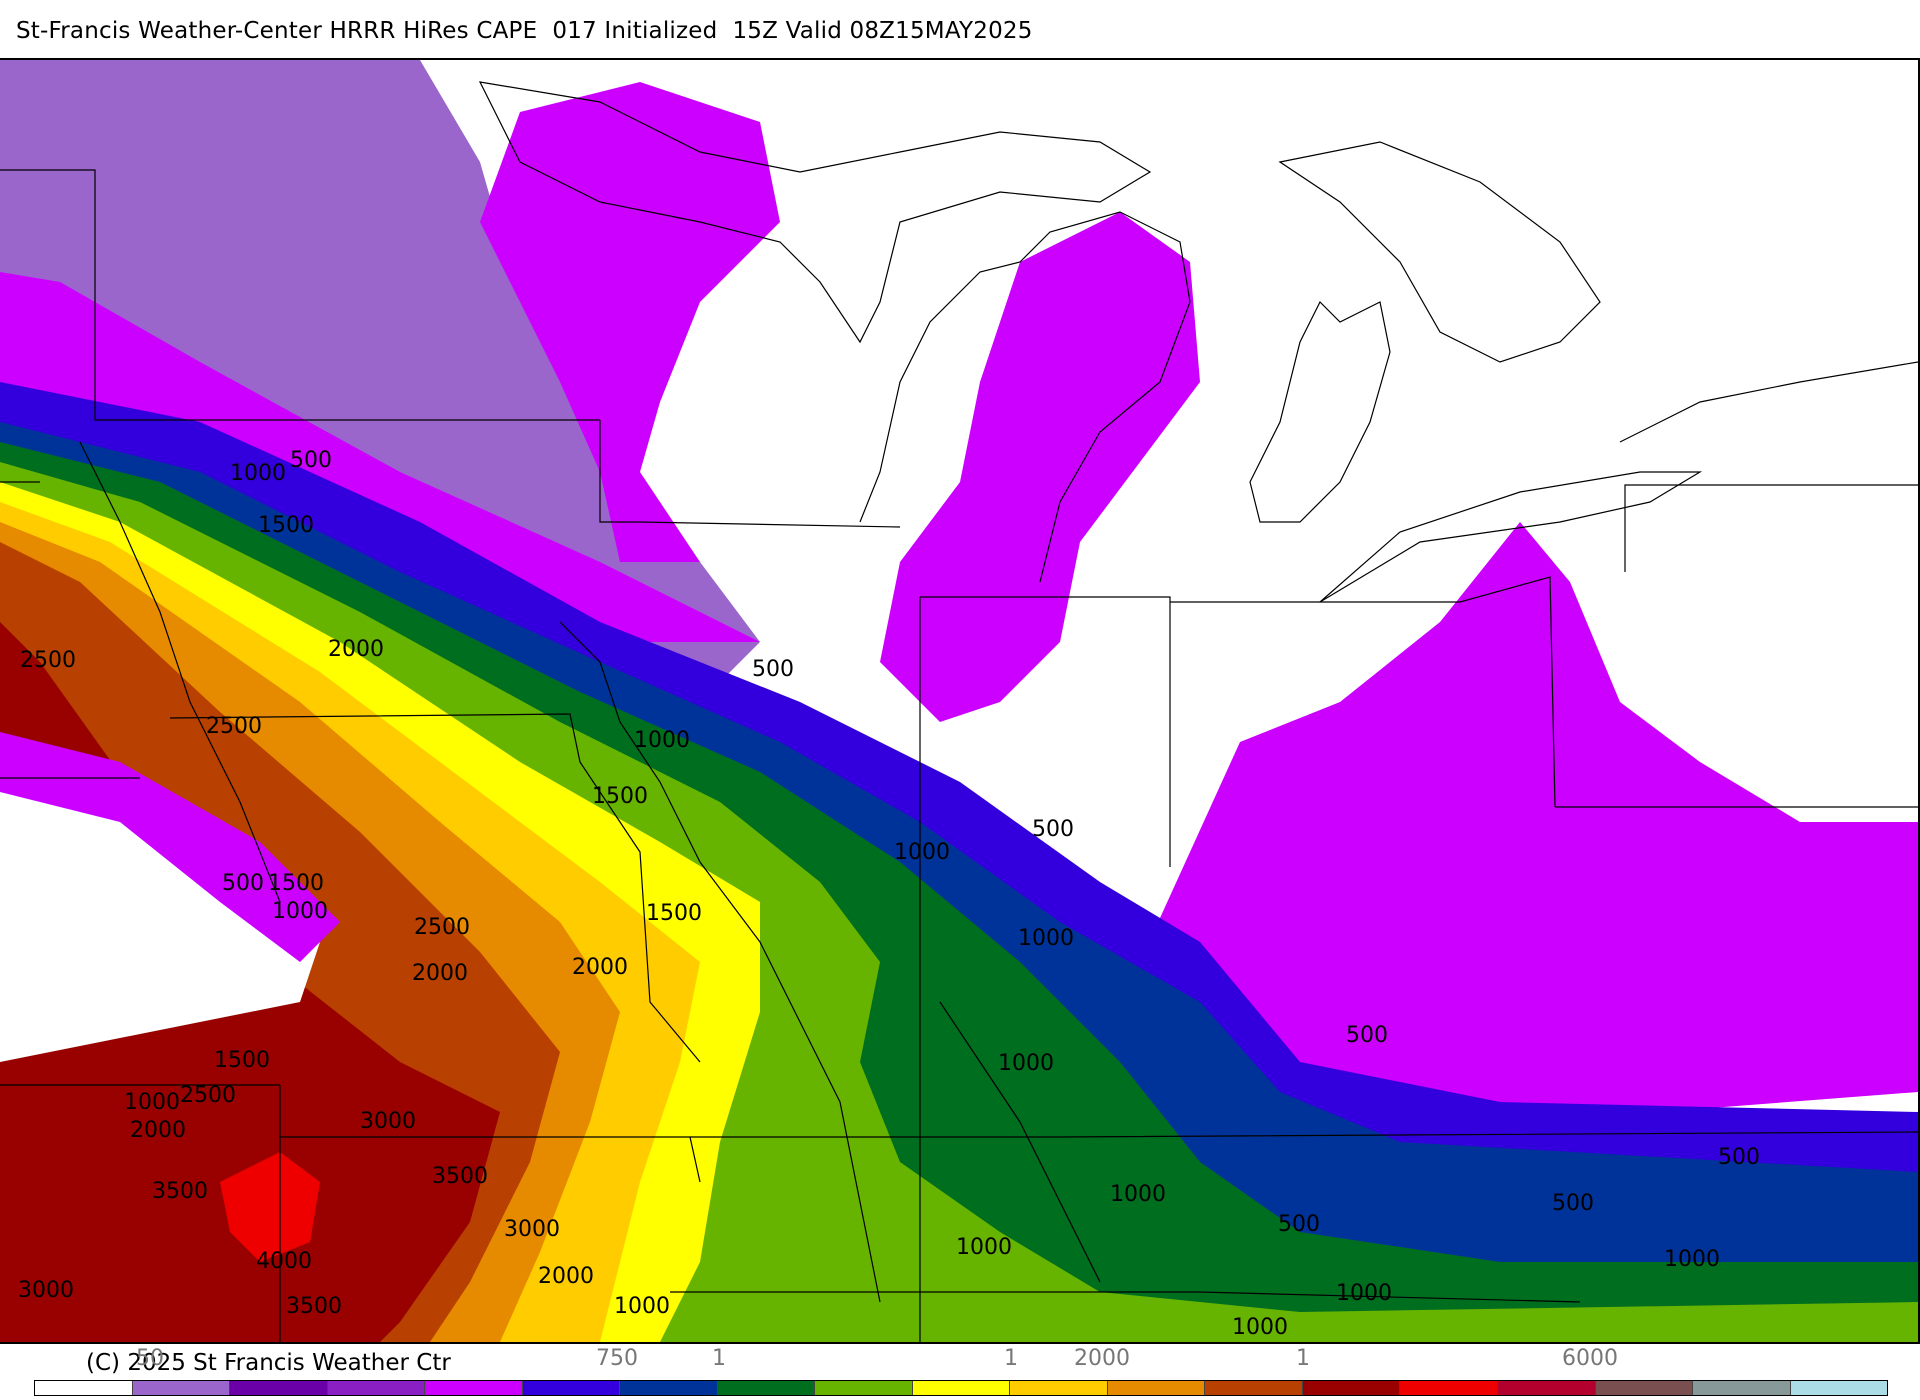 This screenshot has width=1920, height=1400. What do you see at coordinates (815, 212) in the screenshot?
I see `lake-superior` at bounding box center [815, 212].